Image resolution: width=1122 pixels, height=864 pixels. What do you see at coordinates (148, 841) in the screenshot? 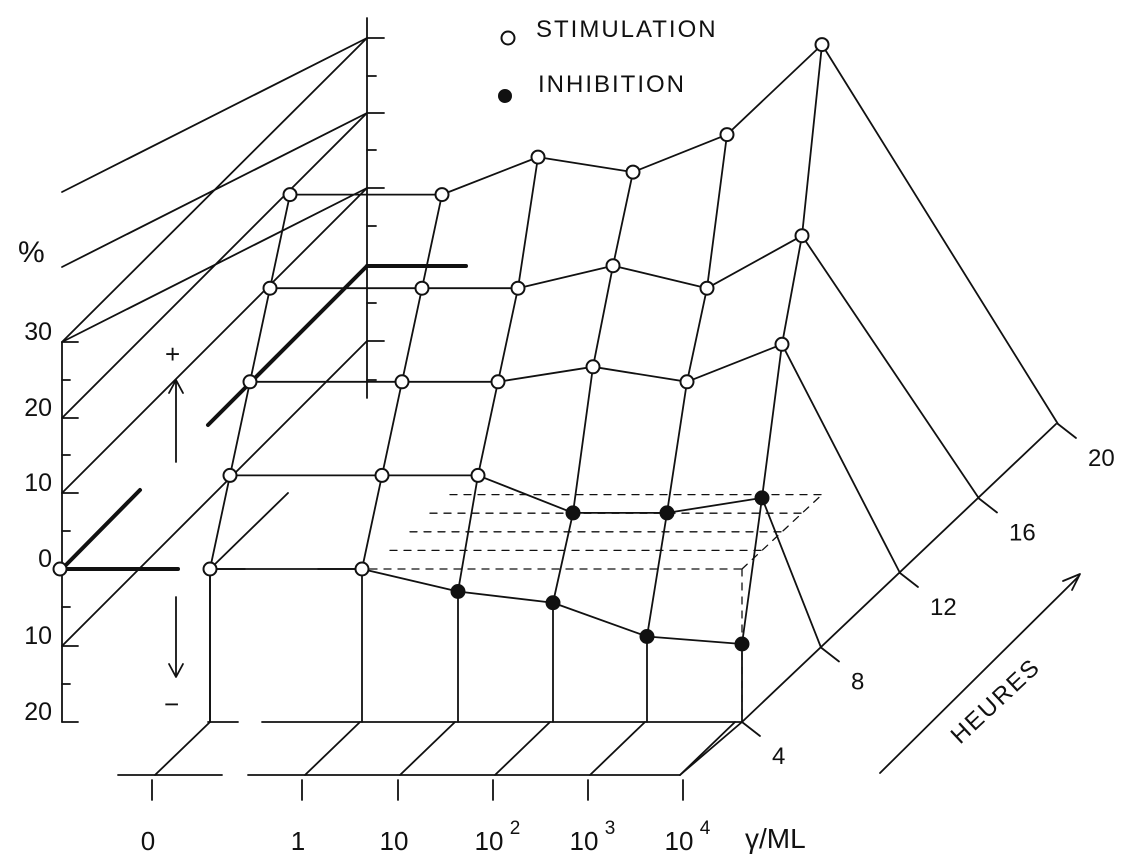
I see `x-tick-label-0: 0` at bounding box center [148, 841].